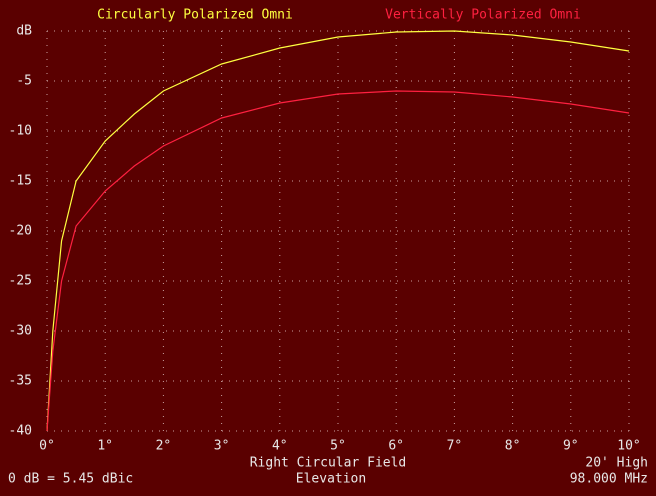 The width and height of the screenshot is (656, 496). Describe the element at coordinates (24, 81) in the screenshot. I see `y-tick-label: -5` at that location.